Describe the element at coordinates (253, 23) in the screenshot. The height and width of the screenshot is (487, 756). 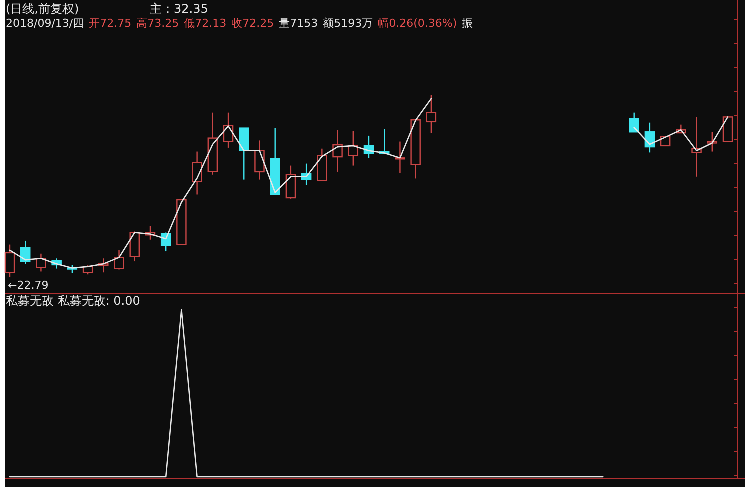
I see `text: 收72.25` at that location.